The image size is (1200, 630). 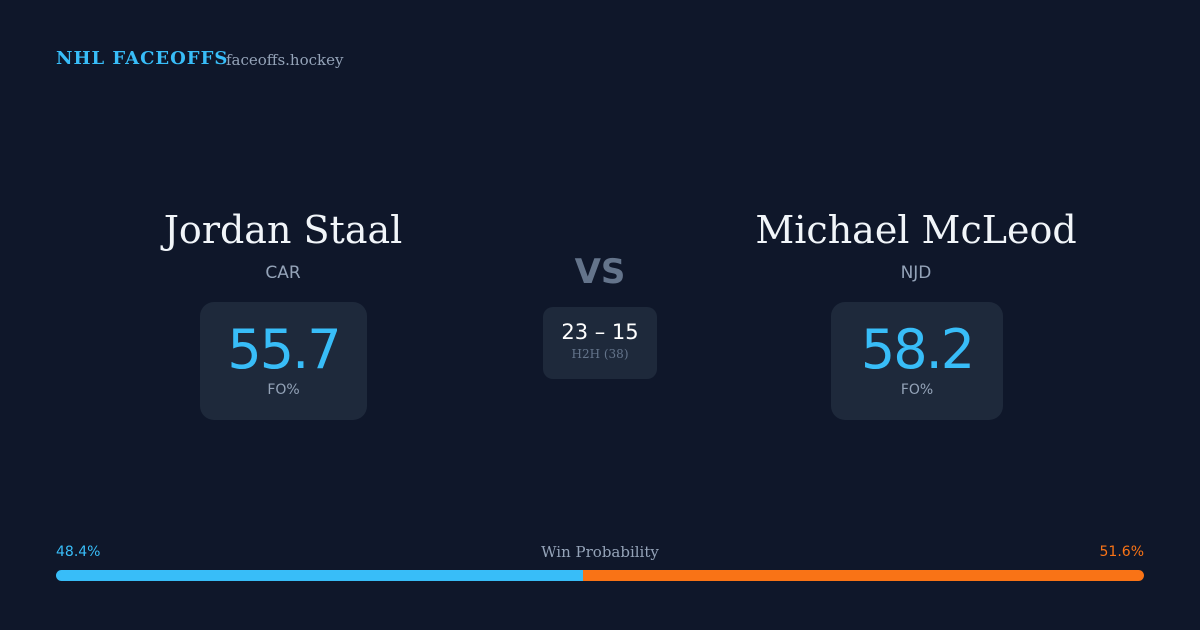 I want to click on team: CAR, so click(x=283, y=273).